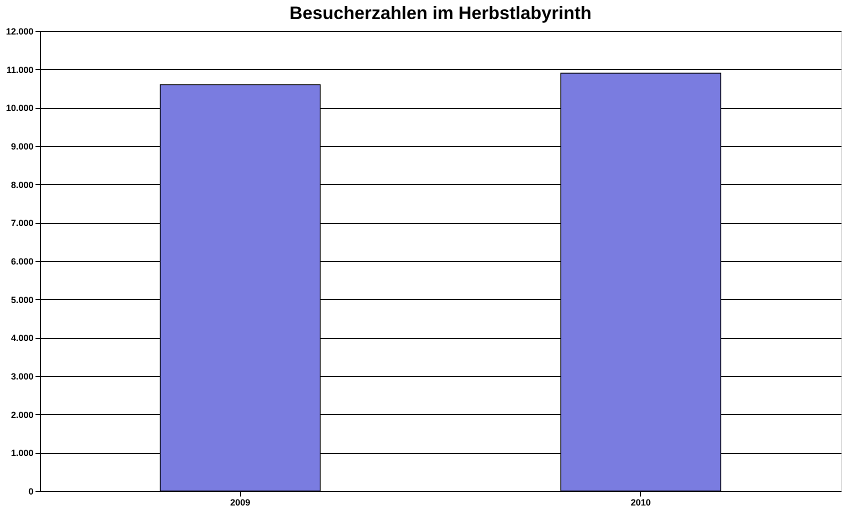  I want to click on y-tick-label: 10.000, so click(20, 108).